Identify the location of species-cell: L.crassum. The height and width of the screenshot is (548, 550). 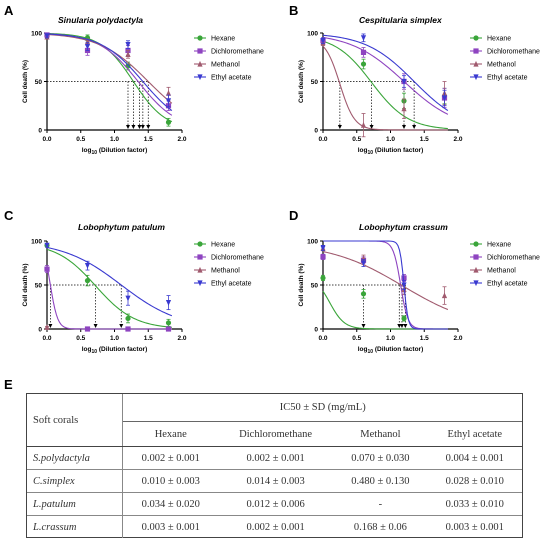
(75, 526).